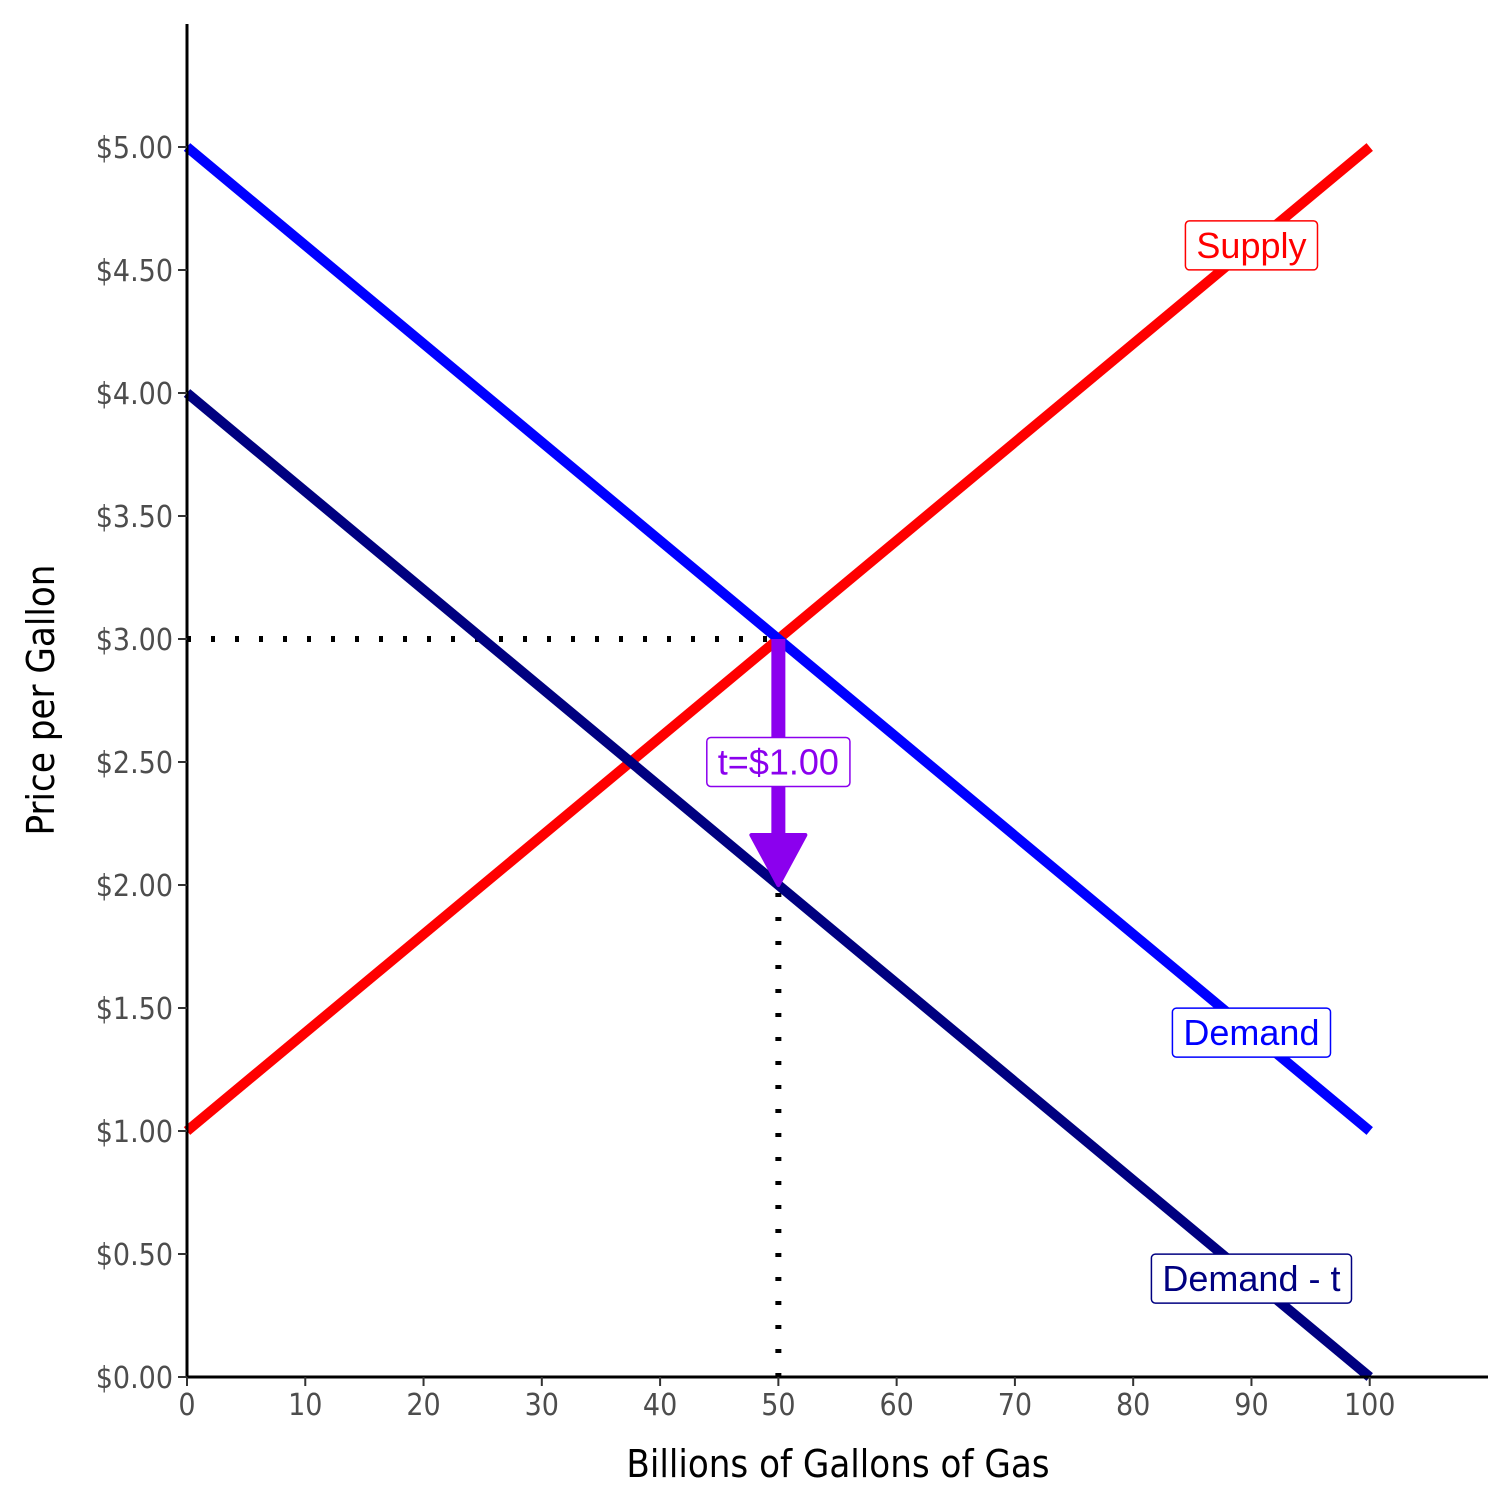  What do you see at coordinates (134, 1255) in the screenshot?
I see `y-tick-label: $0.50` at bounding box center [134, 1255].